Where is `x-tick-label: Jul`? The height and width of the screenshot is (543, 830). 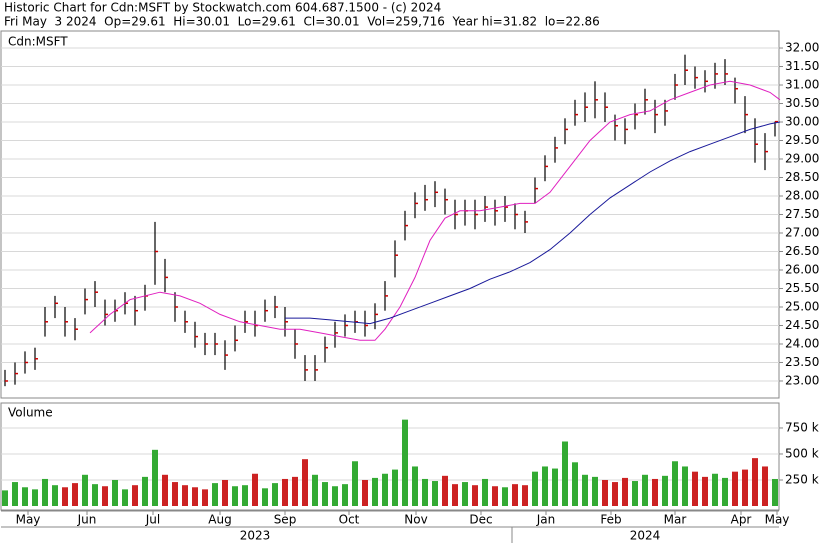
x-tick-label: Jul is located at coordinates (152, 520).